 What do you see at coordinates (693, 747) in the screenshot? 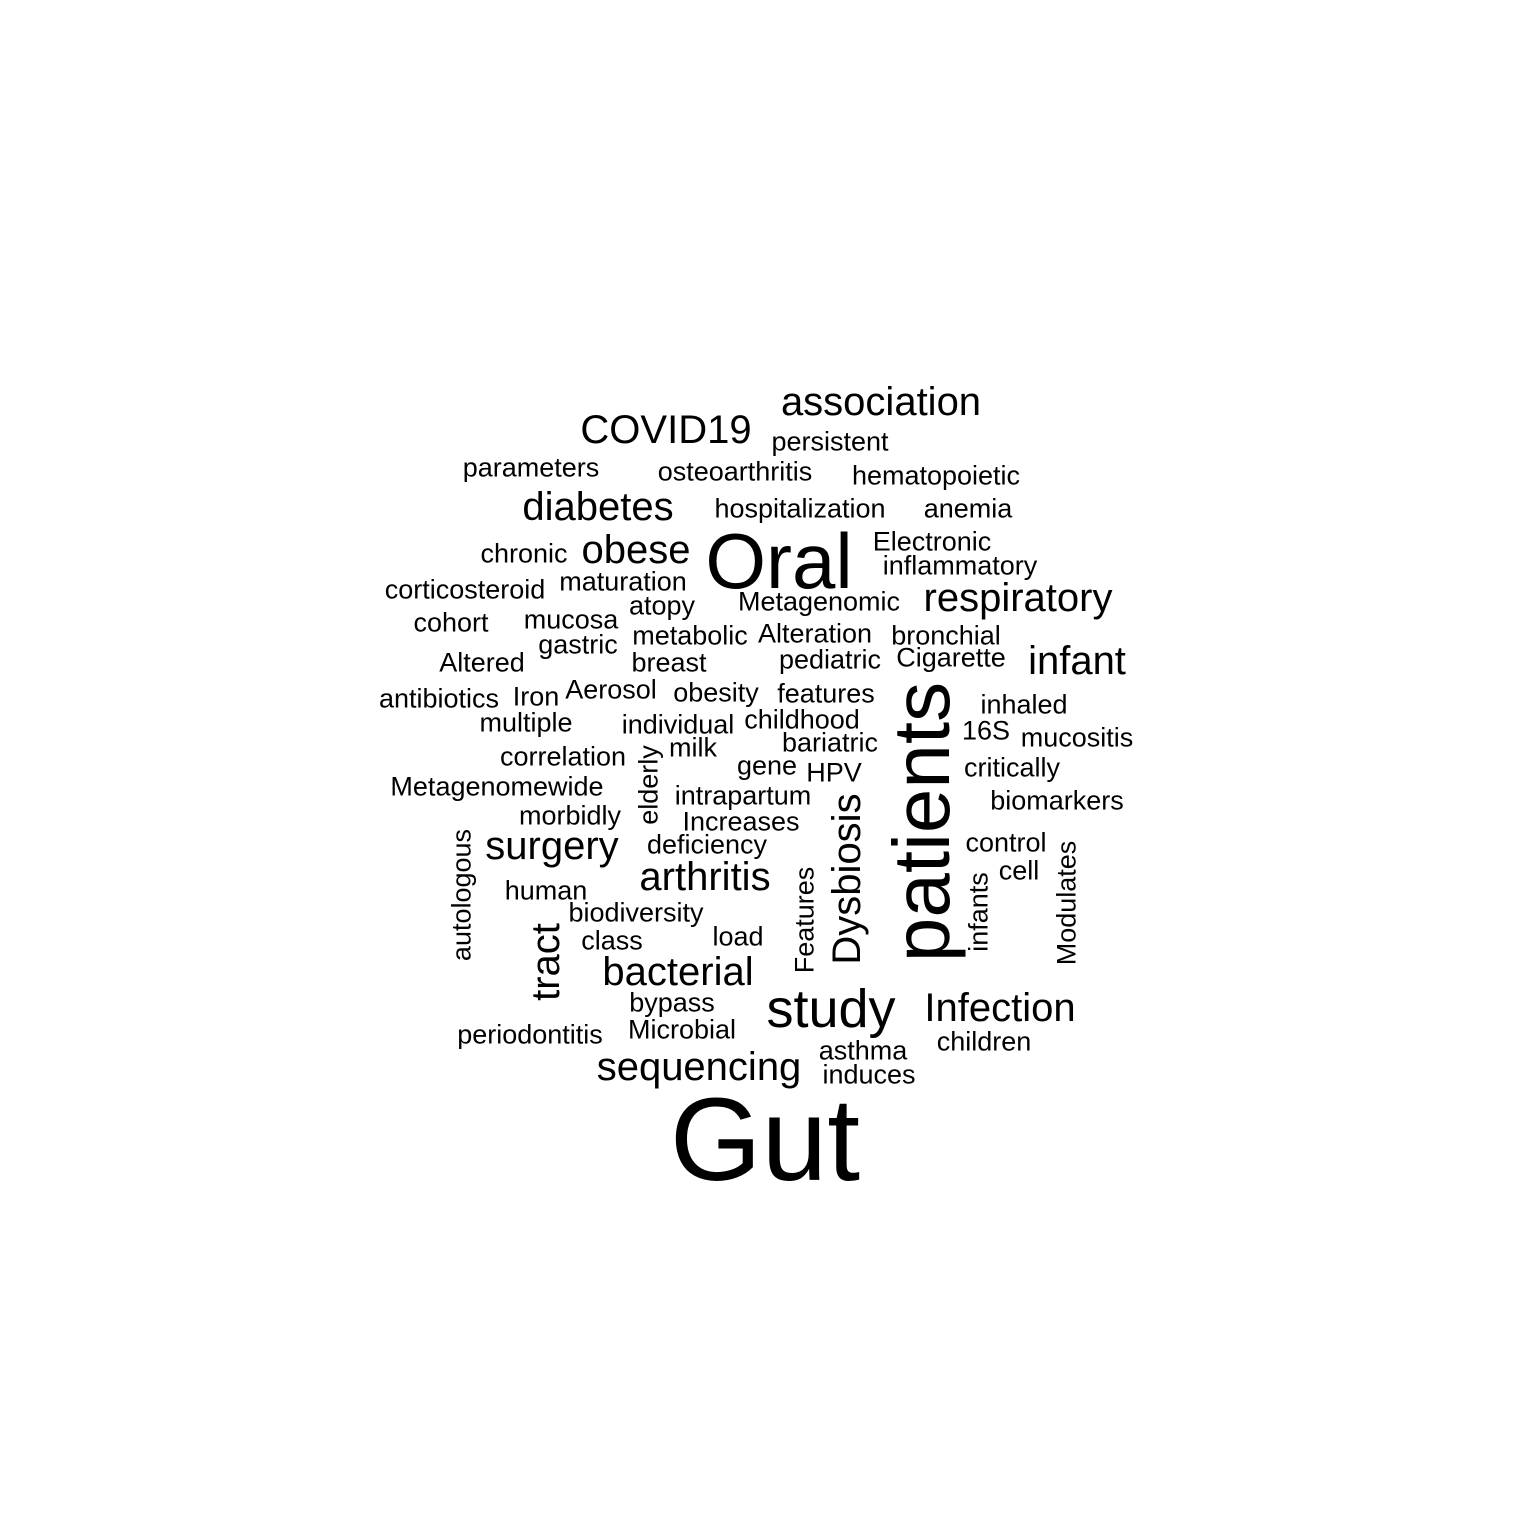
I see `word-milk: milk` at bounding box center [693, 747].